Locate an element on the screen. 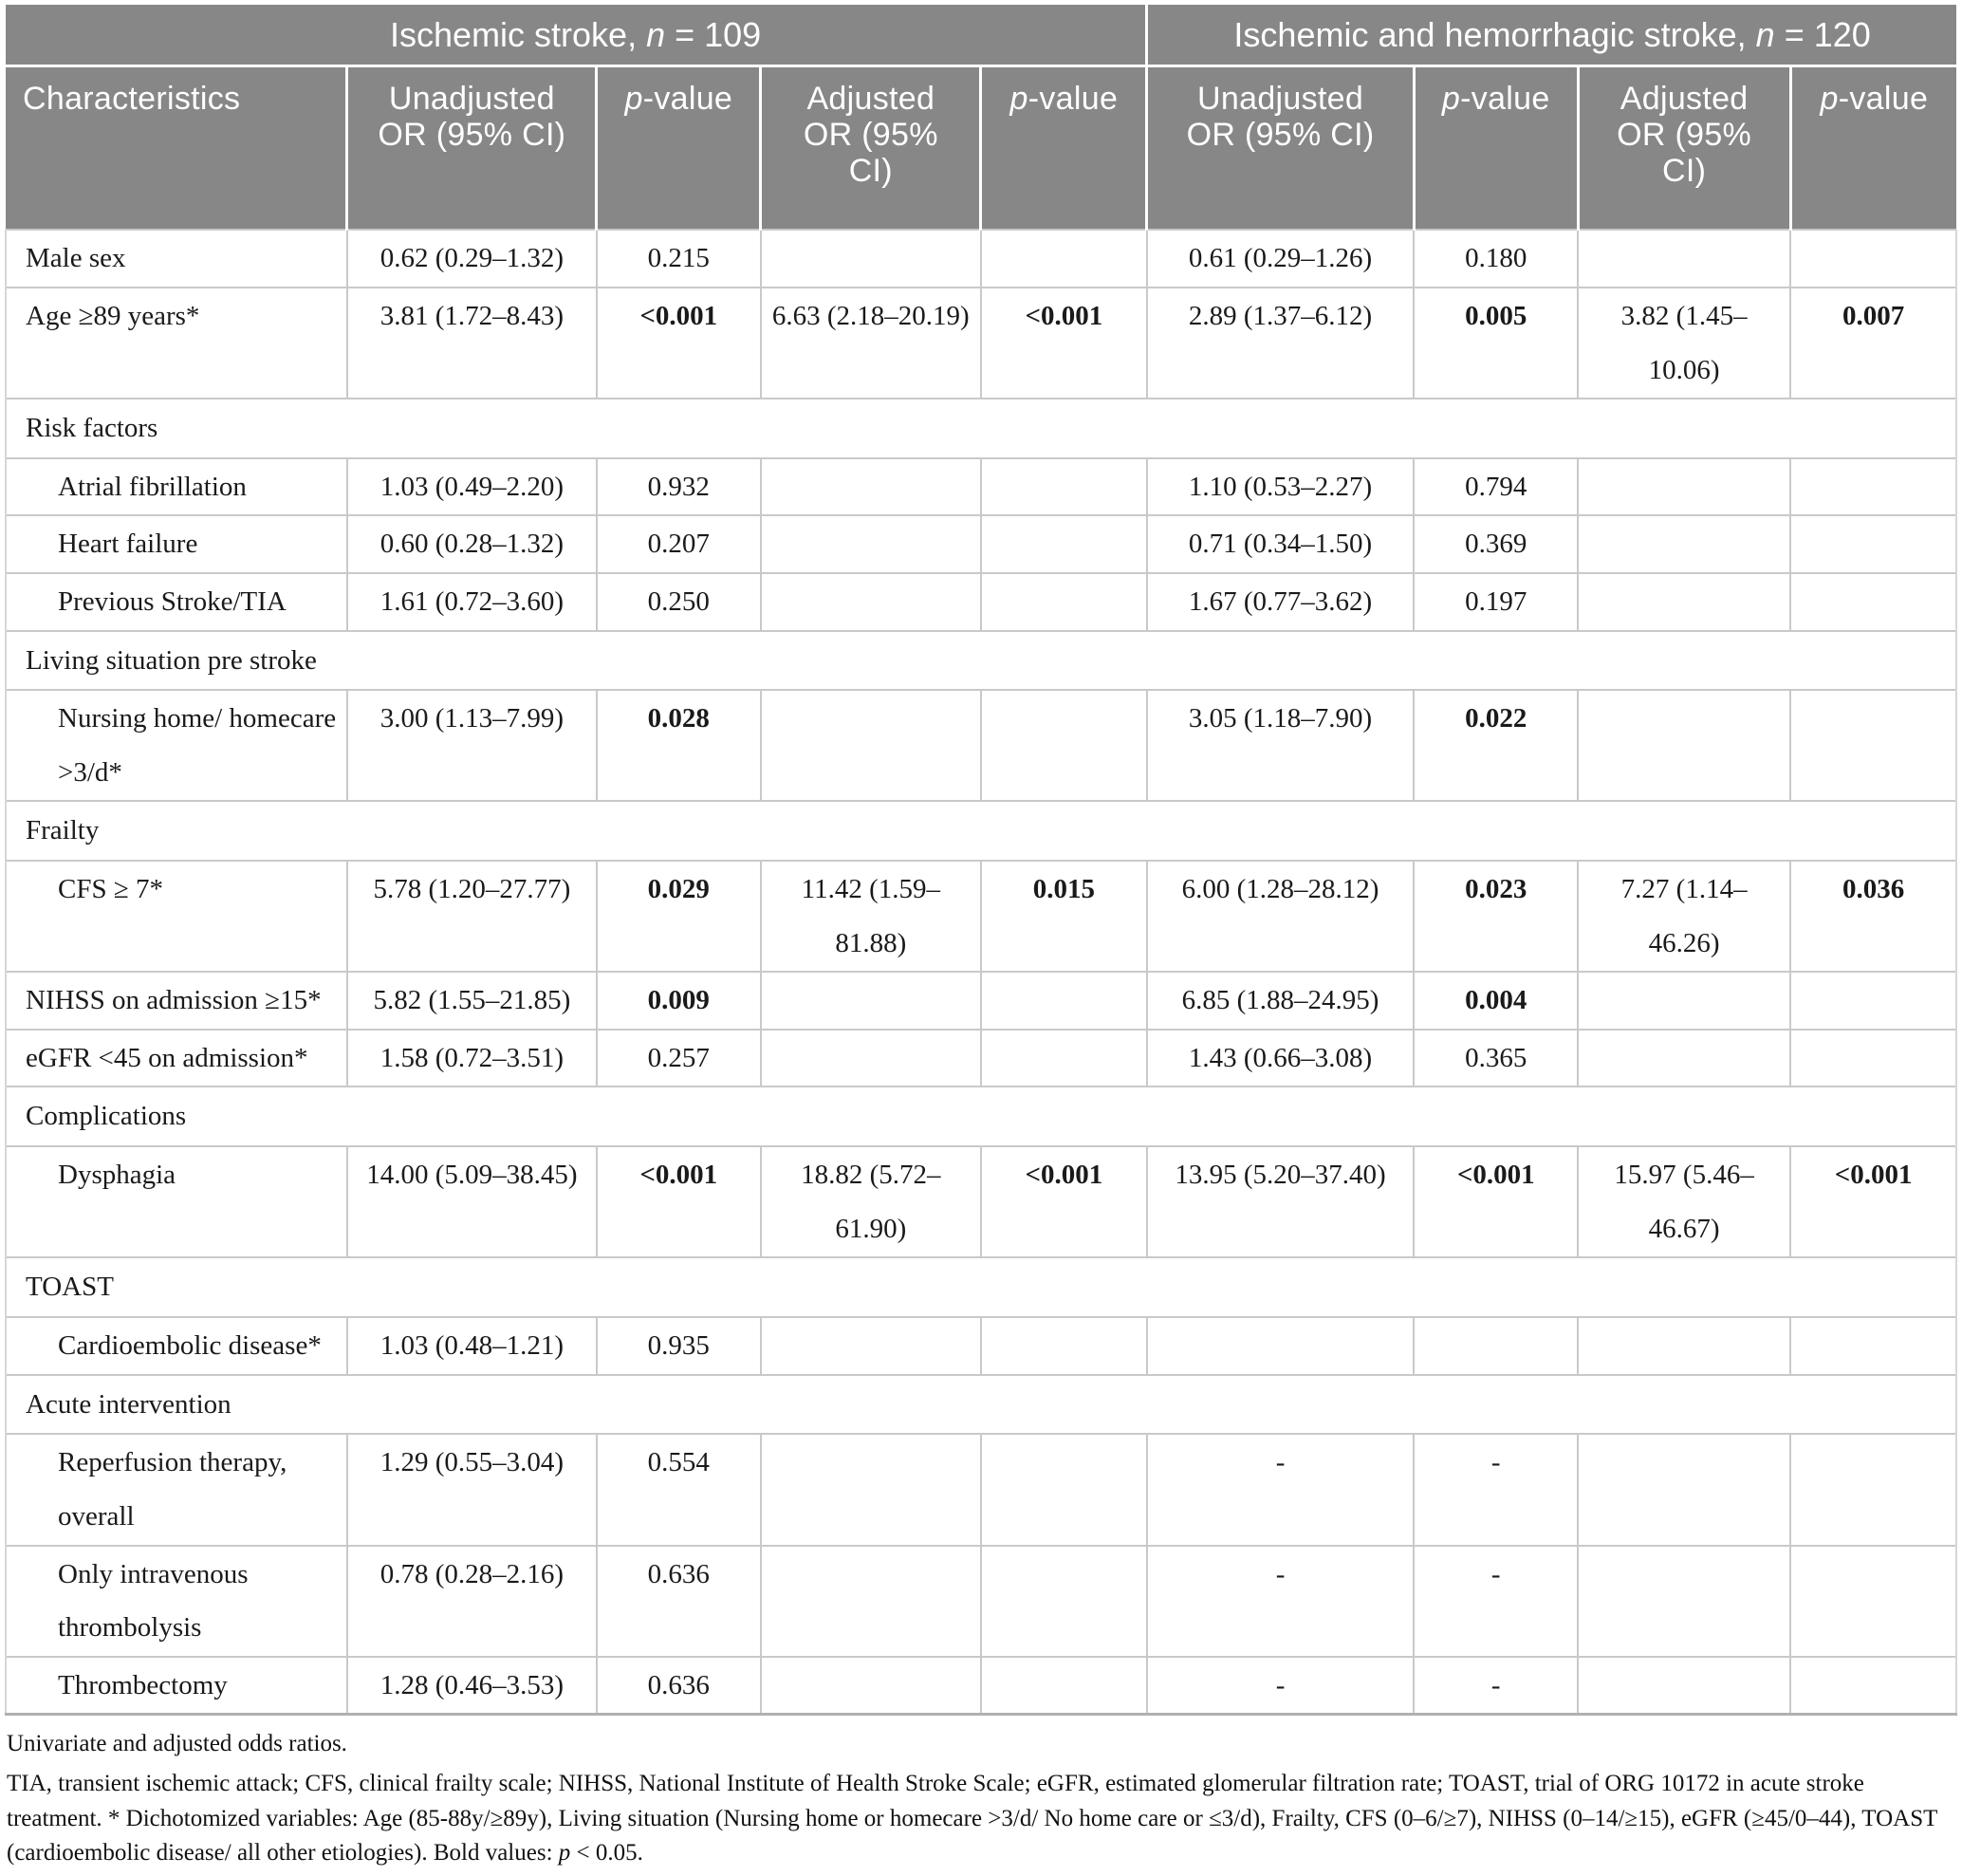 This screenshot has width=1962, height=1876. cell-p-value-unadjusted-ischemic: 0.935 is located at coordinates (678, 1345).